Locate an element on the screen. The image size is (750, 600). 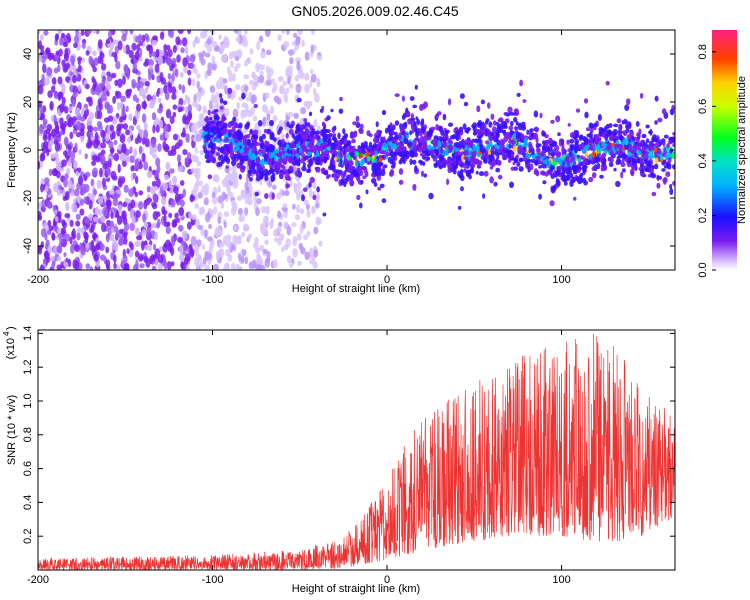
colorbar-tick-label: 0.2 is located at coordinates (703, 215).